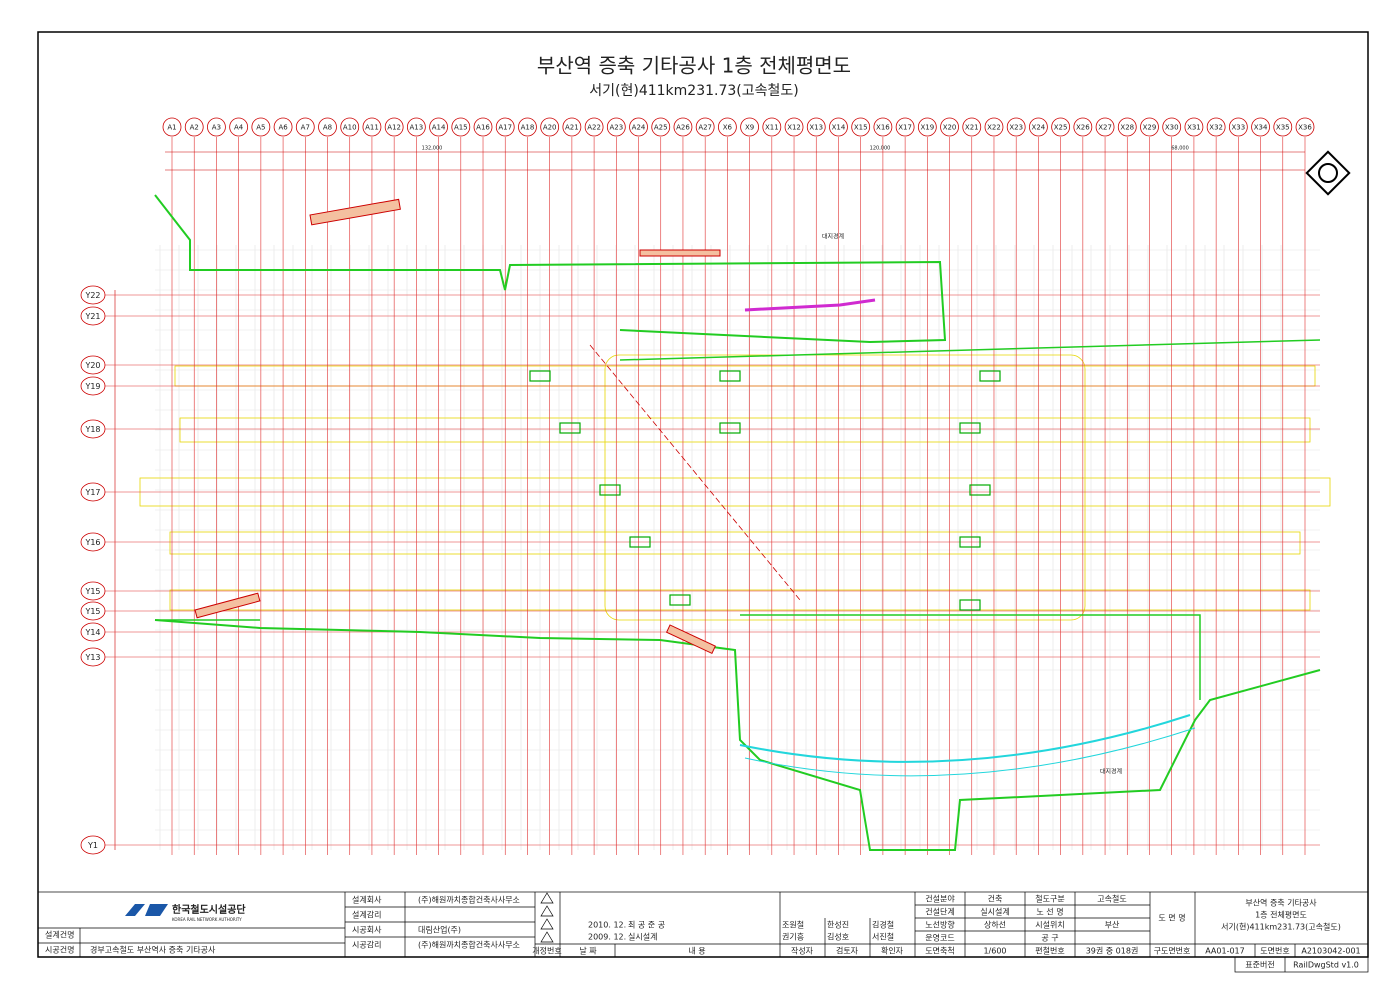 Image resolution: width=1400 pixels, height=991 pixels. I want to click on header: 개정번호, so click(546, 951).